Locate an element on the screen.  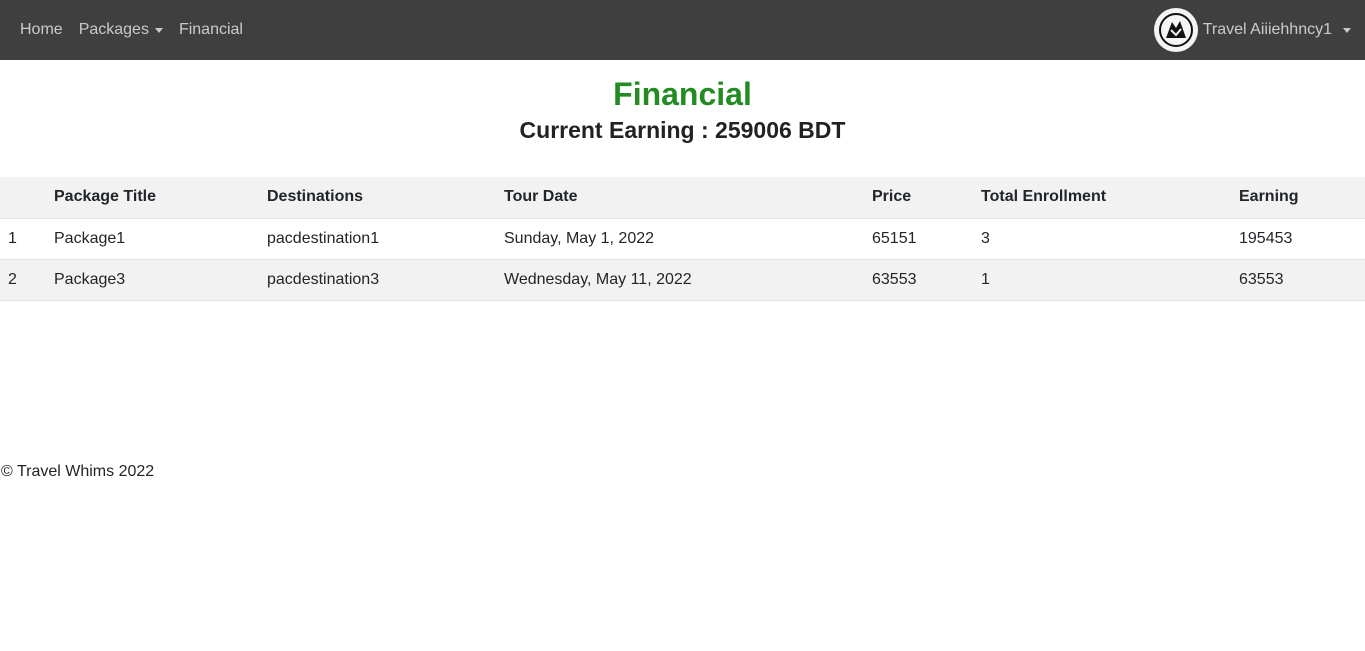
header-index is located at coordinates (23, 198).